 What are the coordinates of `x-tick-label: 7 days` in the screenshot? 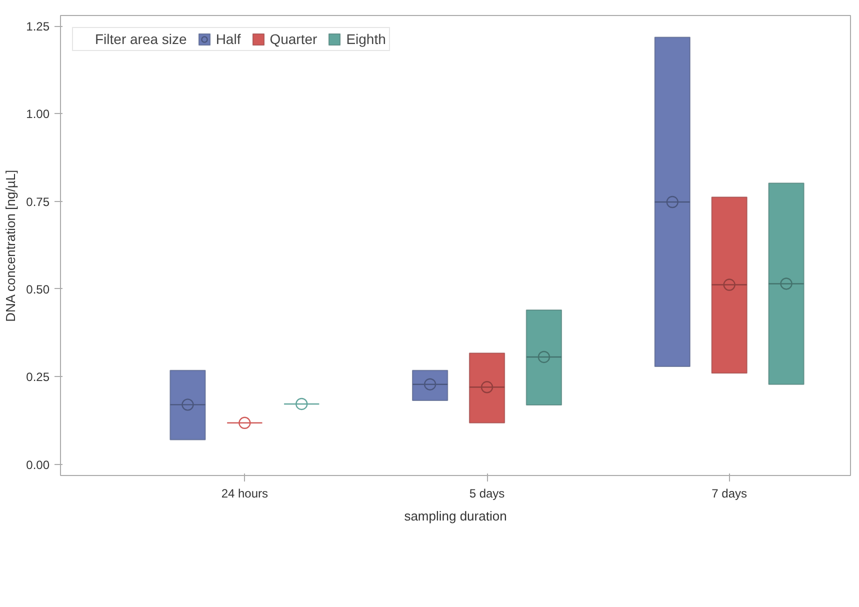 It's located at (730, 493).